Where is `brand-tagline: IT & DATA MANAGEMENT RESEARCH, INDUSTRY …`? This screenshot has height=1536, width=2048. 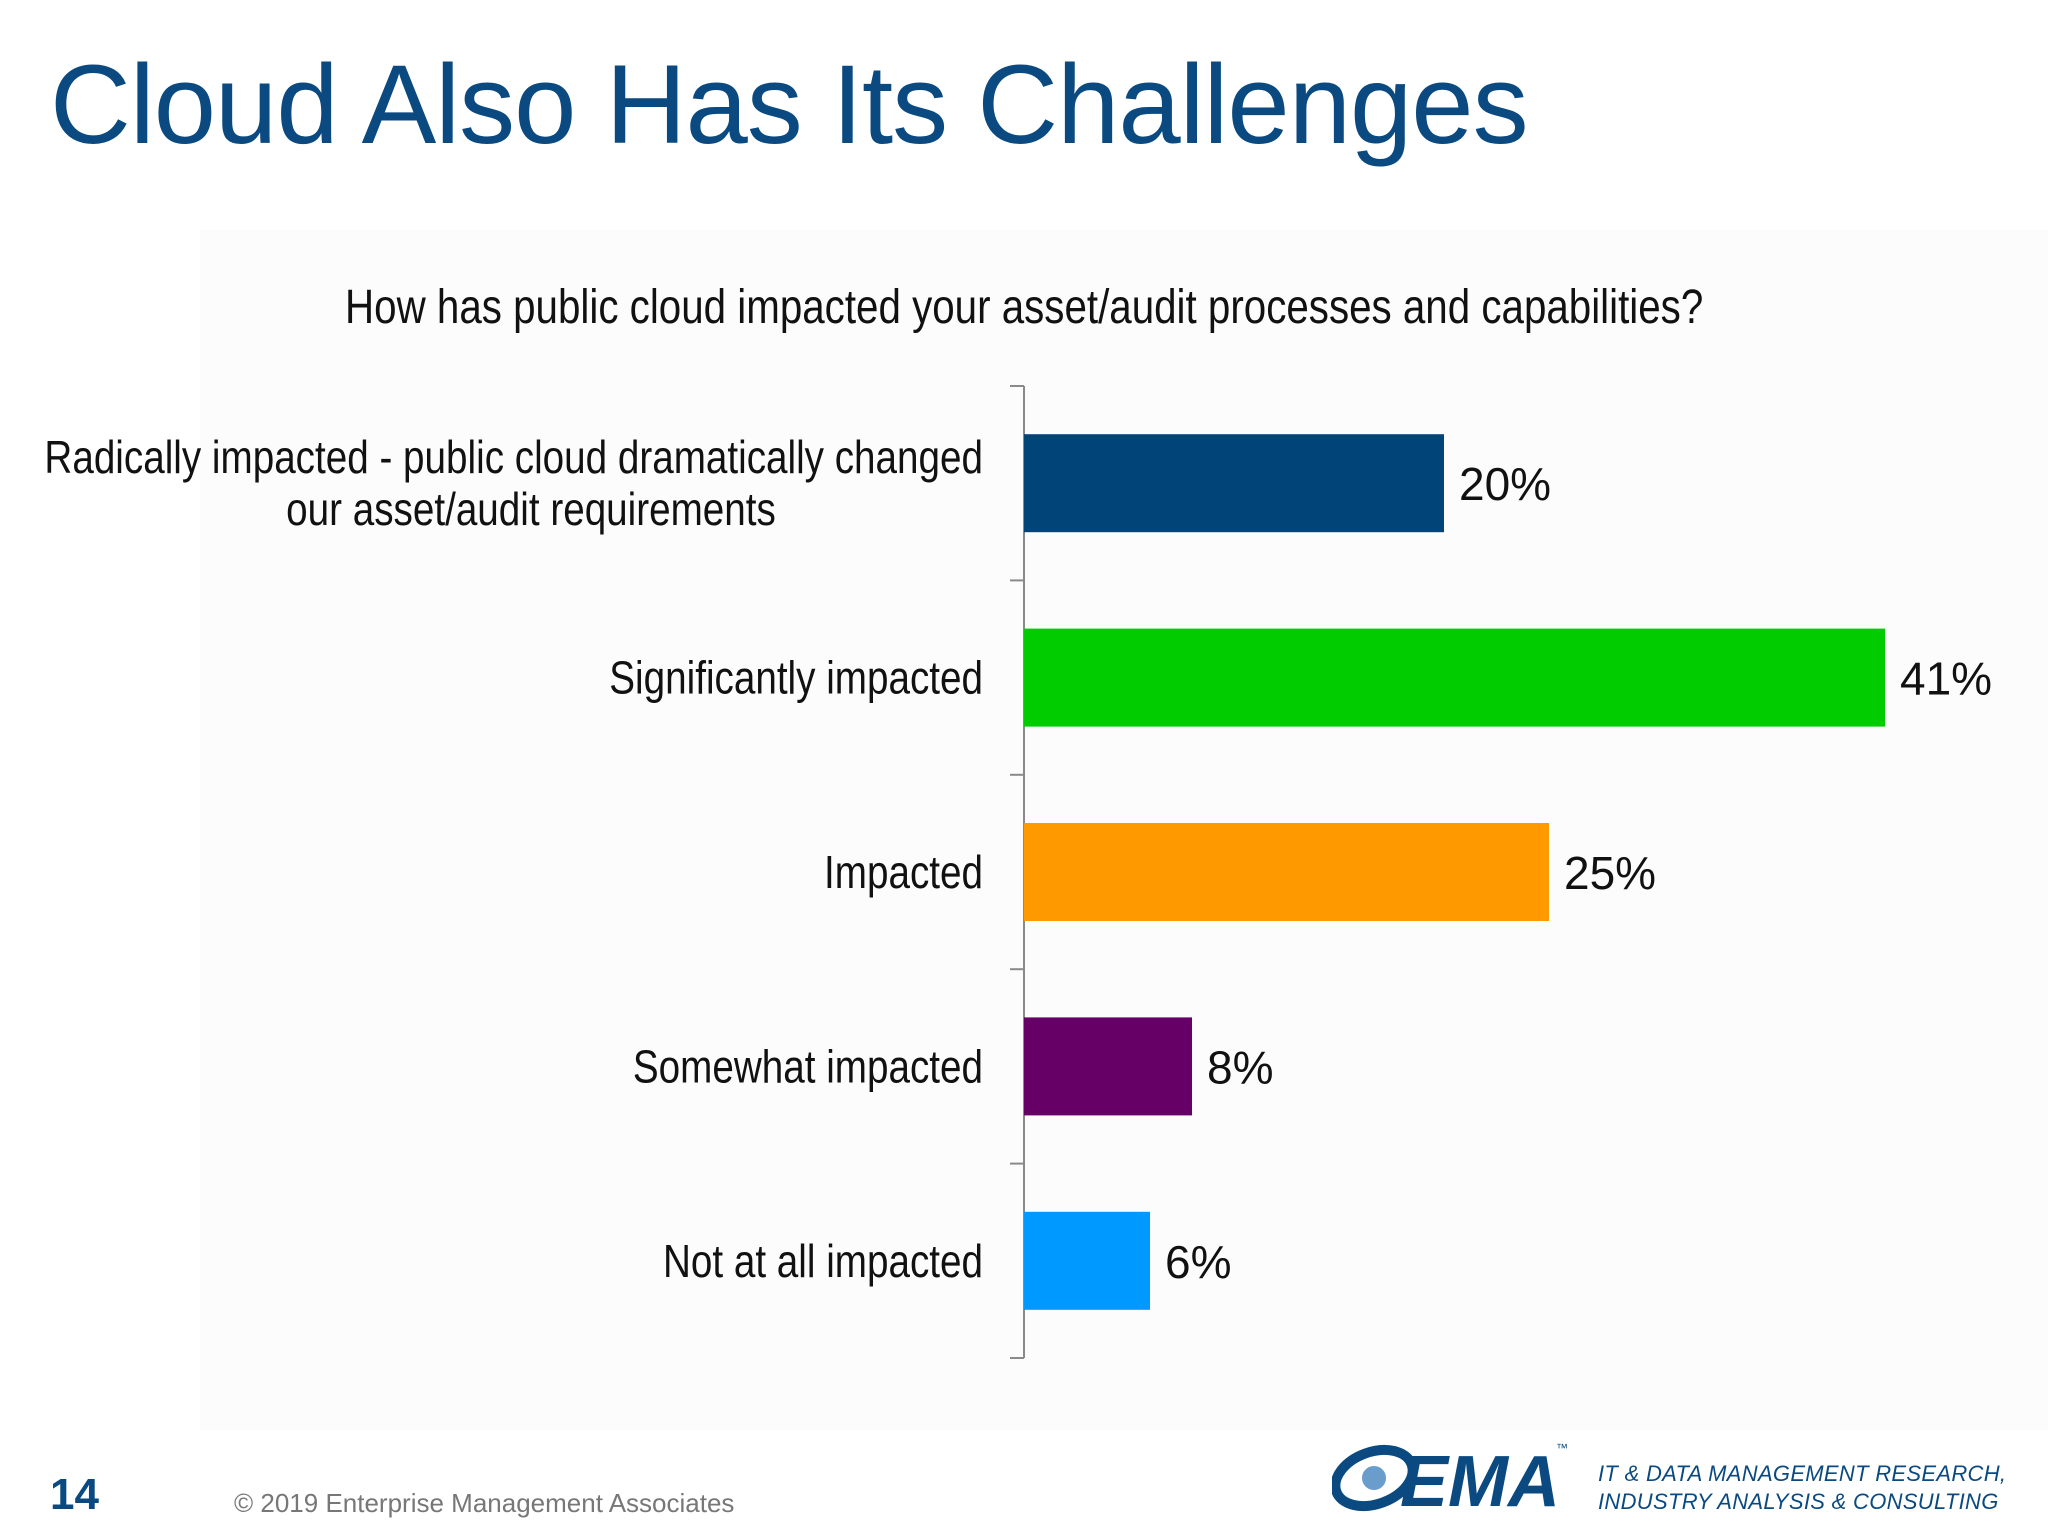
brand-tagline: IT & DATA MANAGEMENT RESEARCH, INDUSTRY … is located at coordinates (1802, 1488).